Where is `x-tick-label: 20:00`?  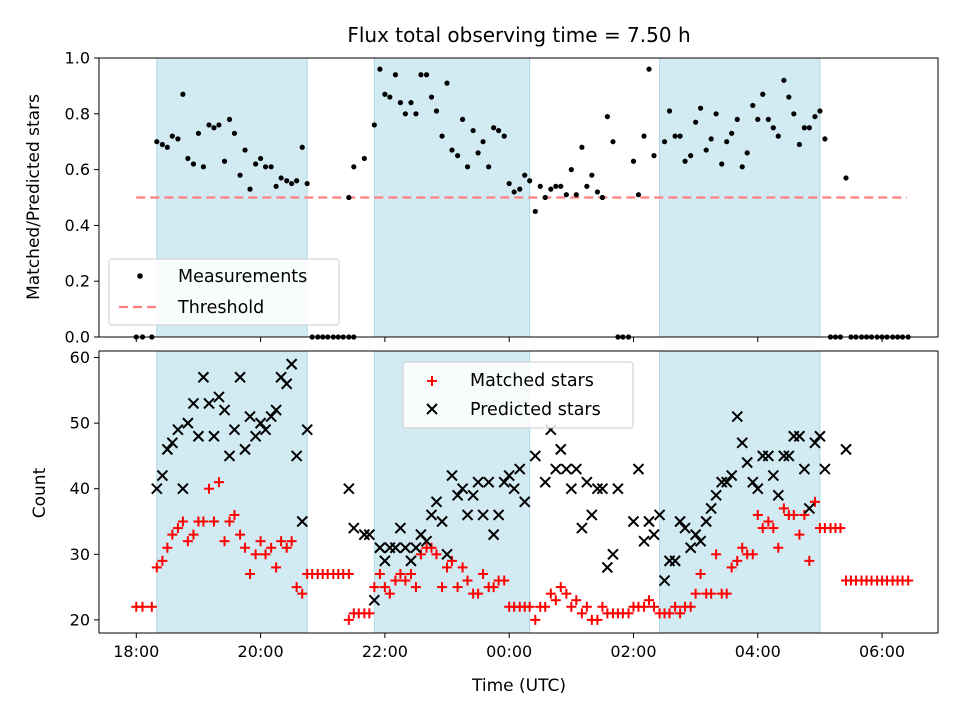
x-tick-label: 20:00 is located at coordinates (261, 651).